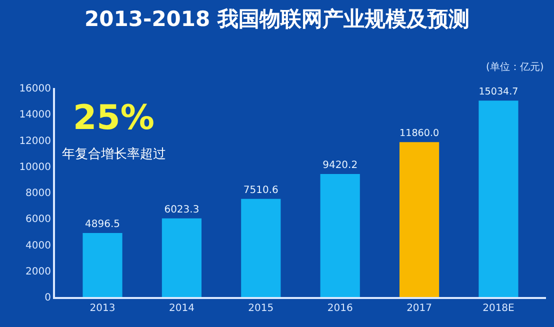  What do you see at coordinates (47, 298) in the screenshot?
I see `y-tick-label: 0` at bounding box center [47, 298].